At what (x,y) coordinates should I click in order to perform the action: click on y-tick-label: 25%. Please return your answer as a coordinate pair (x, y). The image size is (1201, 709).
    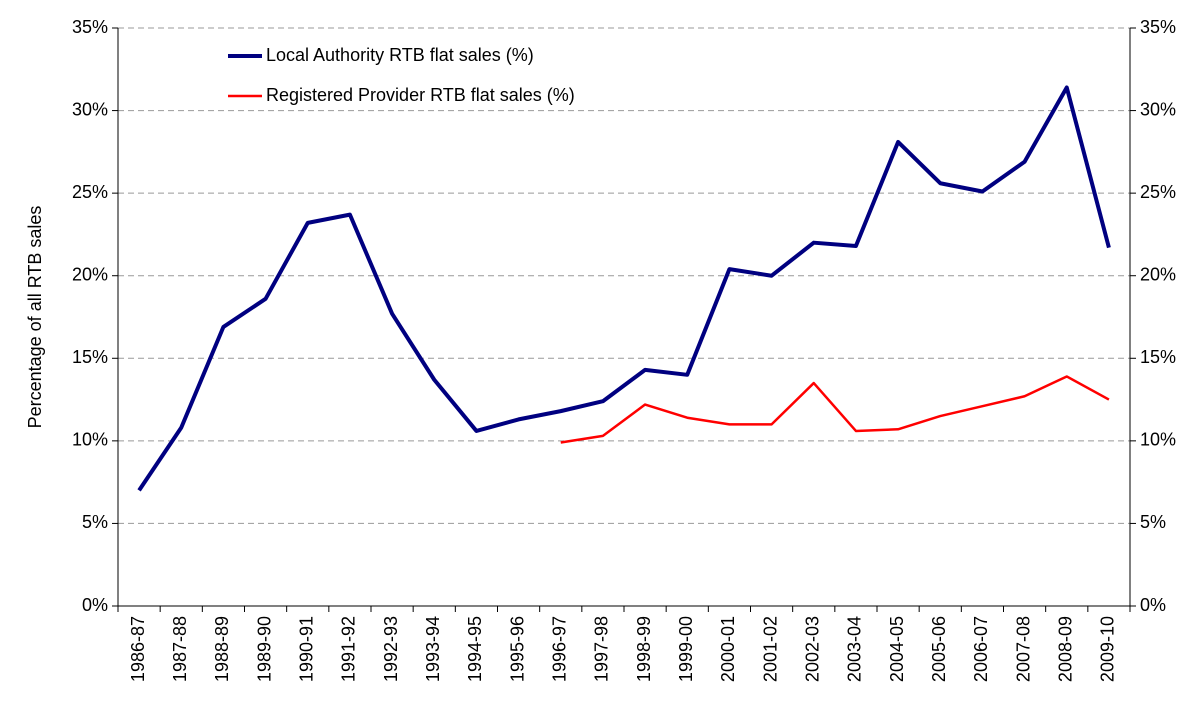
    Looking at the image, I should click on (90, 192).